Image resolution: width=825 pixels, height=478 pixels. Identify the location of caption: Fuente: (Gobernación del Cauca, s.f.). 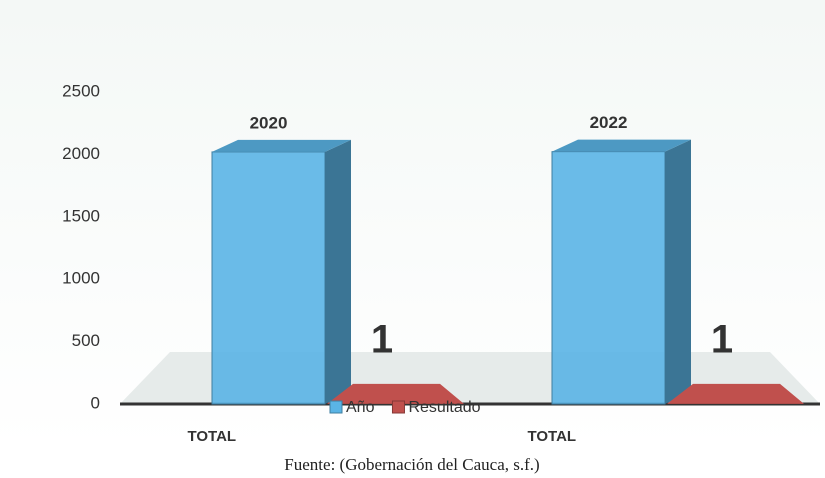
(411, 464).